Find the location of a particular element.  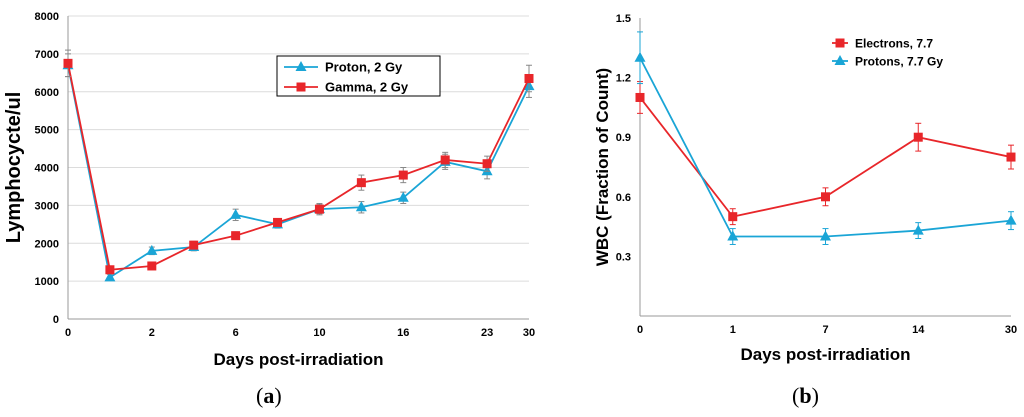

caption-a: (a) is located at coordinates (269, 395).